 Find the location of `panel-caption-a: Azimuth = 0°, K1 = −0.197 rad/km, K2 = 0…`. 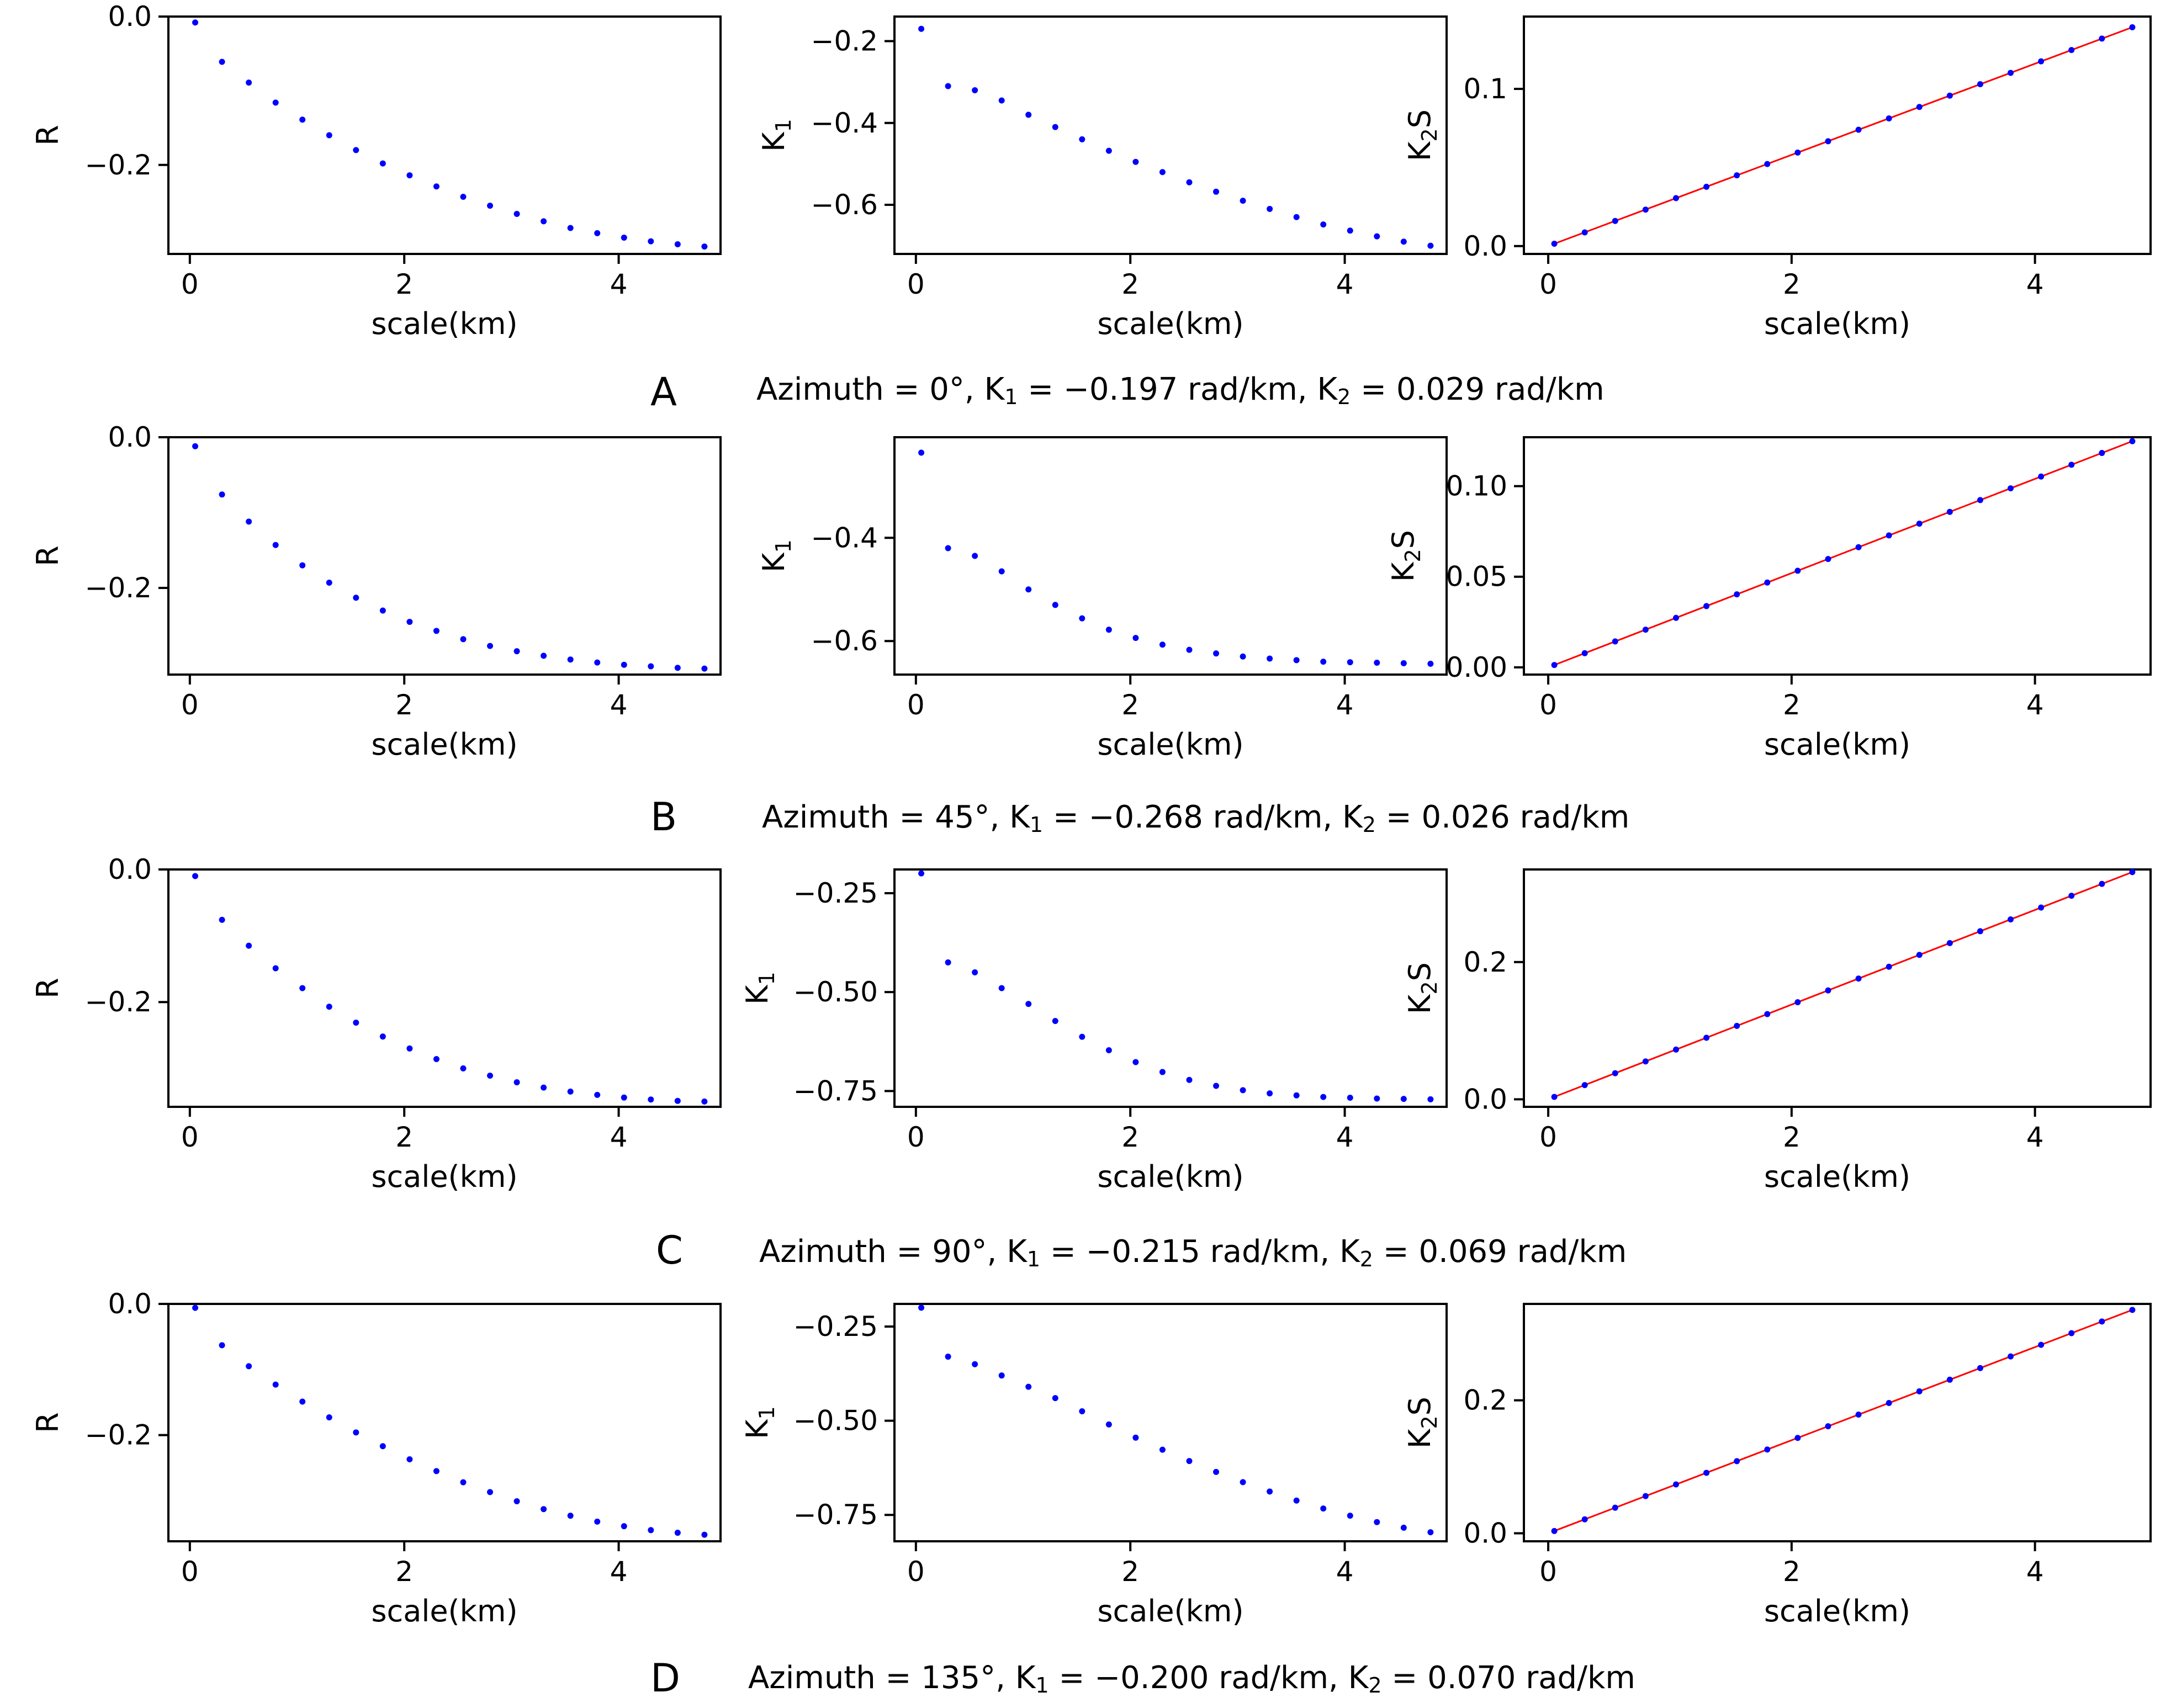

panel-caption-a: Azimuth = 0°, K1 = −0.197 rad/km, K2 = 0… is located at coordinates (1180, 390).